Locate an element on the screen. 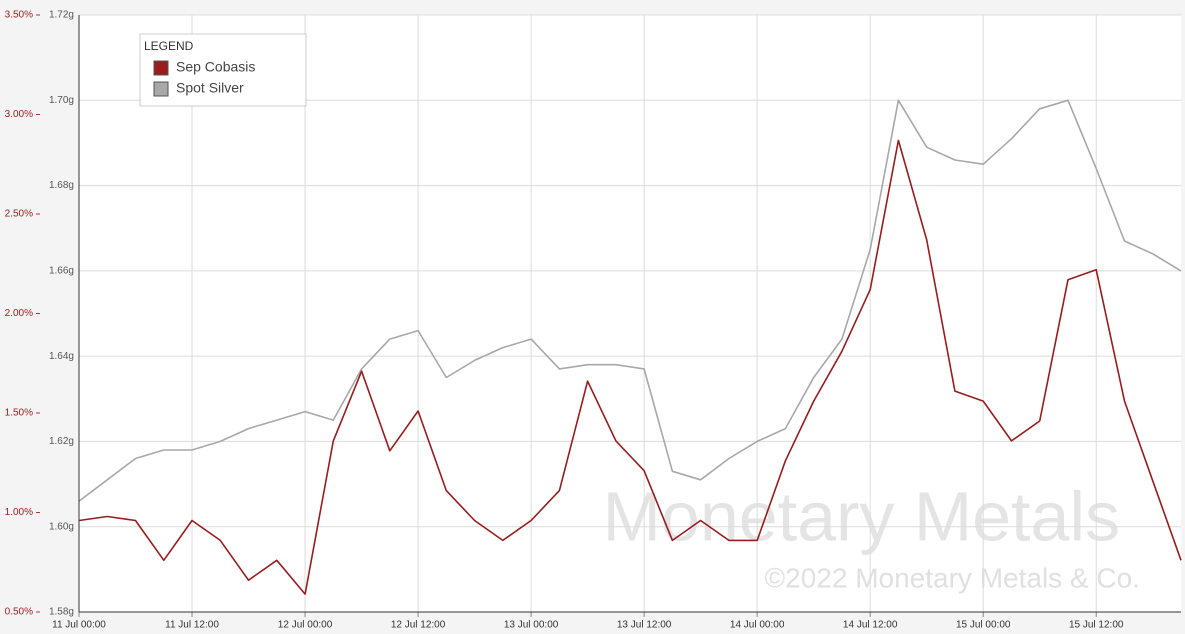 This screenshot has height=634, width=1185. y-tick-label: 3.50% is located at coordinates (19, 15).